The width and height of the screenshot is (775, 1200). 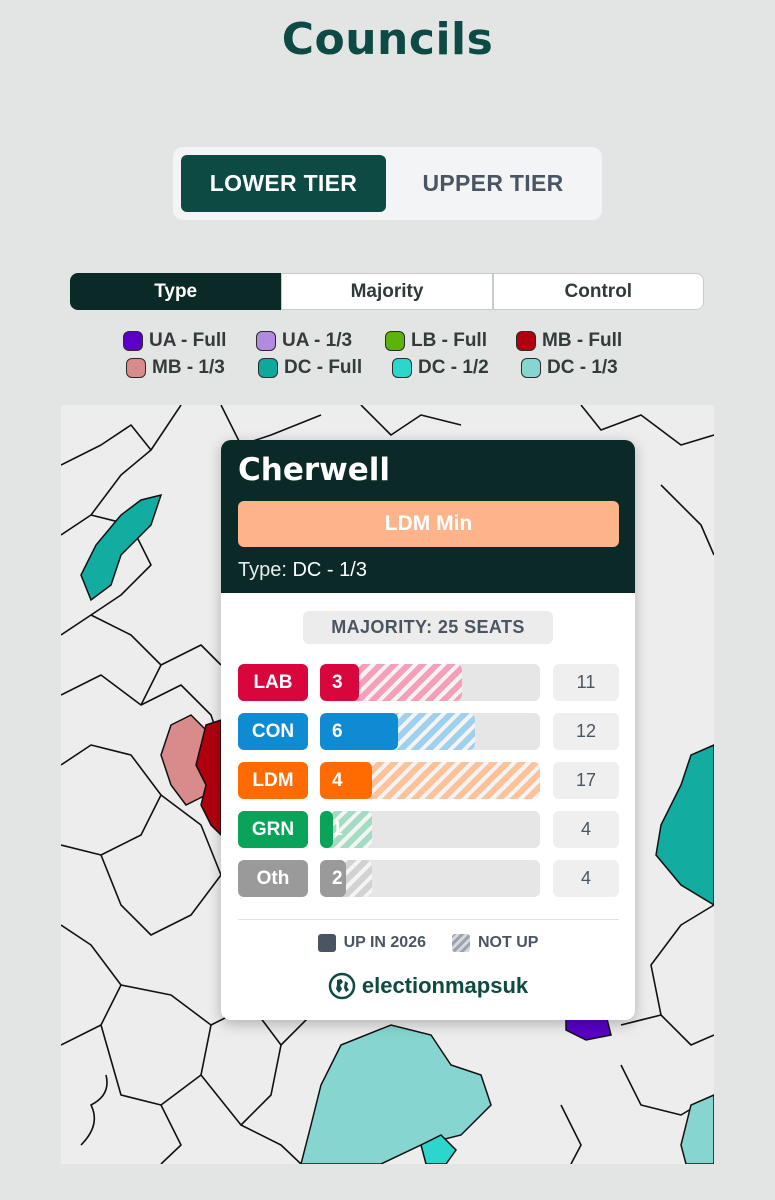 What do you see at coordinates (273, 731) in the screenshot?
I see `party-badge: CON` at bounding box center [273, 731].